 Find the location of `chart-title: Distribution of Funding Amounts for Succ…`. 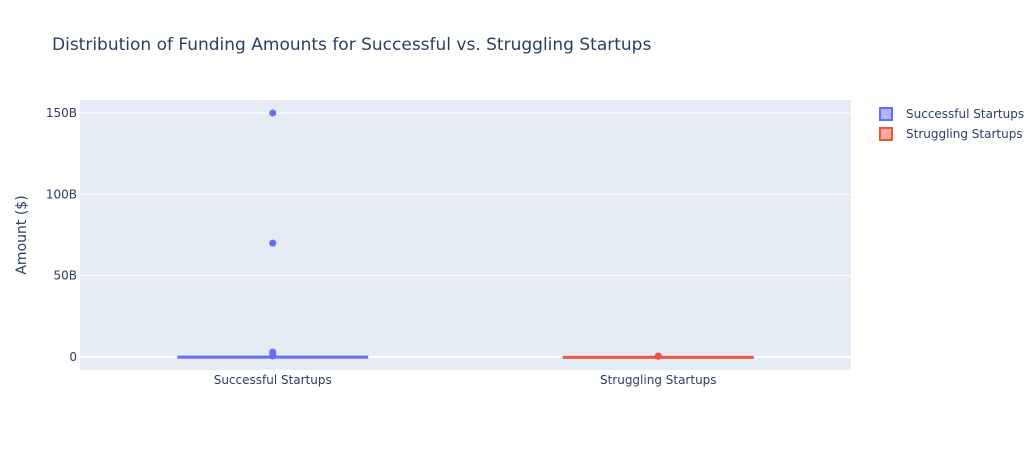

chart-title: Distribution of Funding Amounts for Succ… is located at coordinates (351, 45).